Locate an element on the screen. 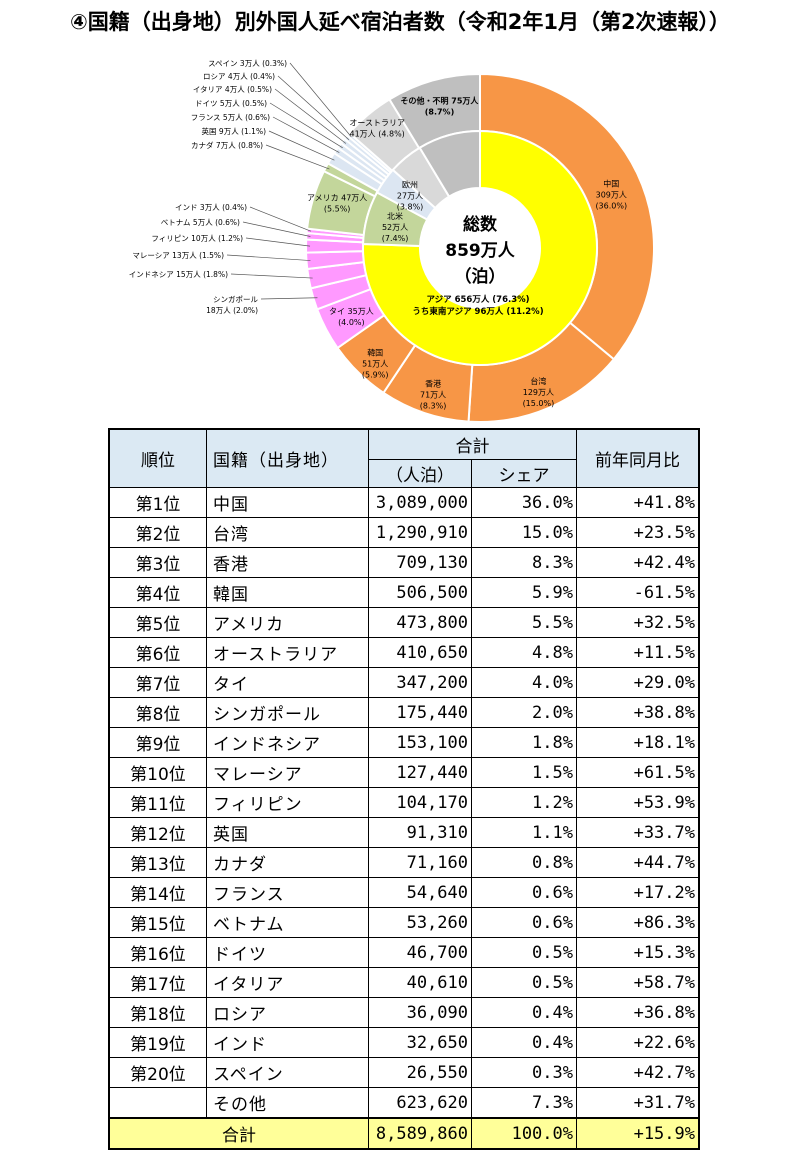 Image resolution: width=800 pixels, height=1170 pixels. nationality-cell: フランス is located at coordinates (287, 892).